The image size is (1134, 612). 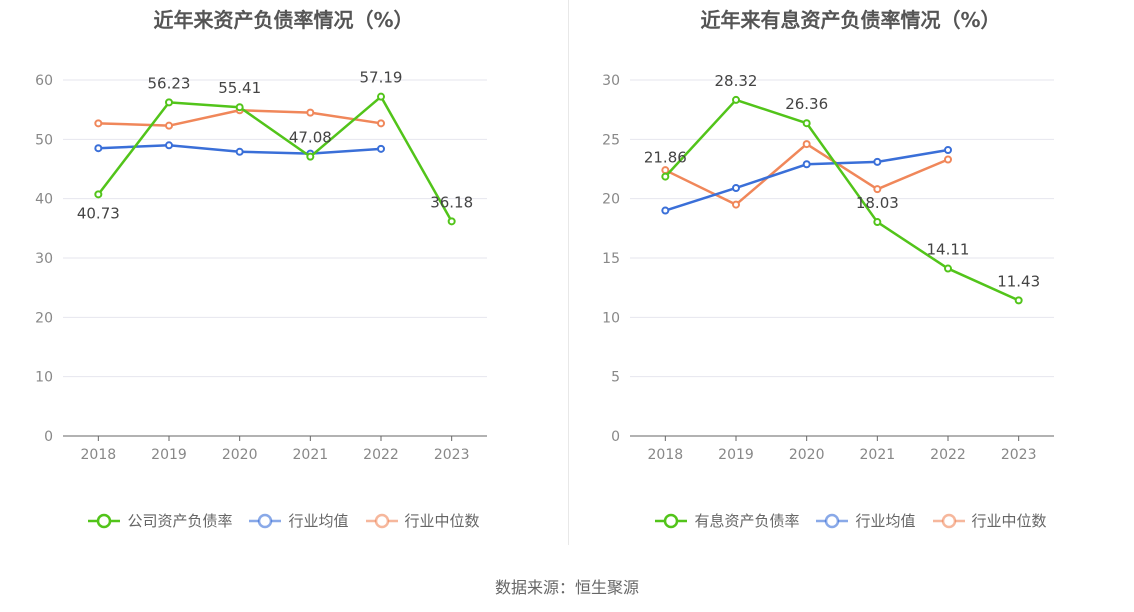 I want to click on legend-label: 公司资产负债率, so click(x=180, y=521).